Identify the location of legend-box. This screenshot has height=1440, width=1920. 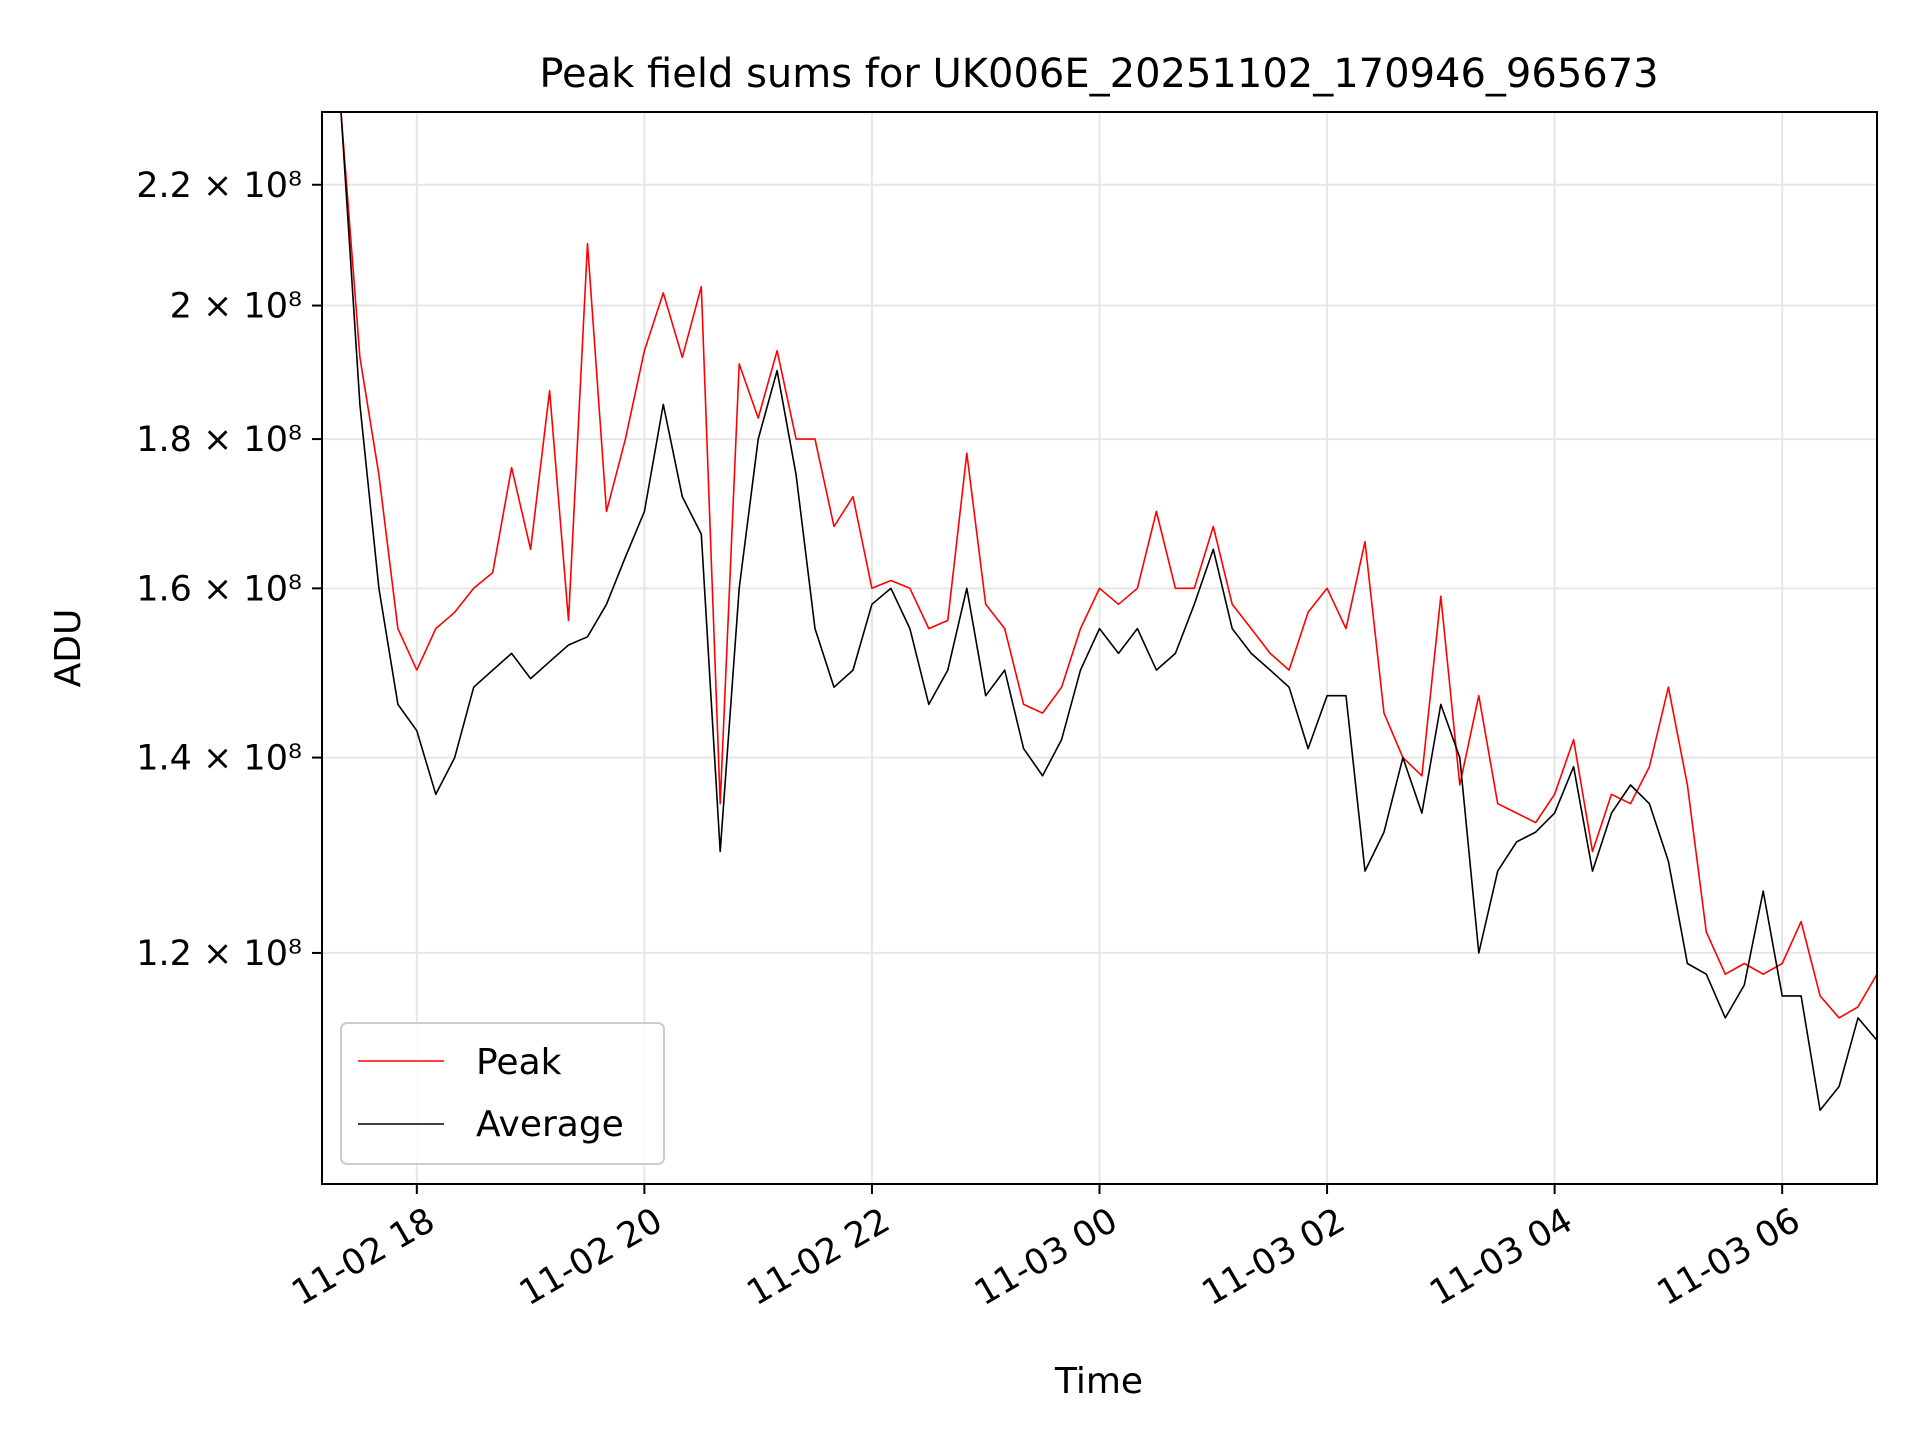
(502, 1093).